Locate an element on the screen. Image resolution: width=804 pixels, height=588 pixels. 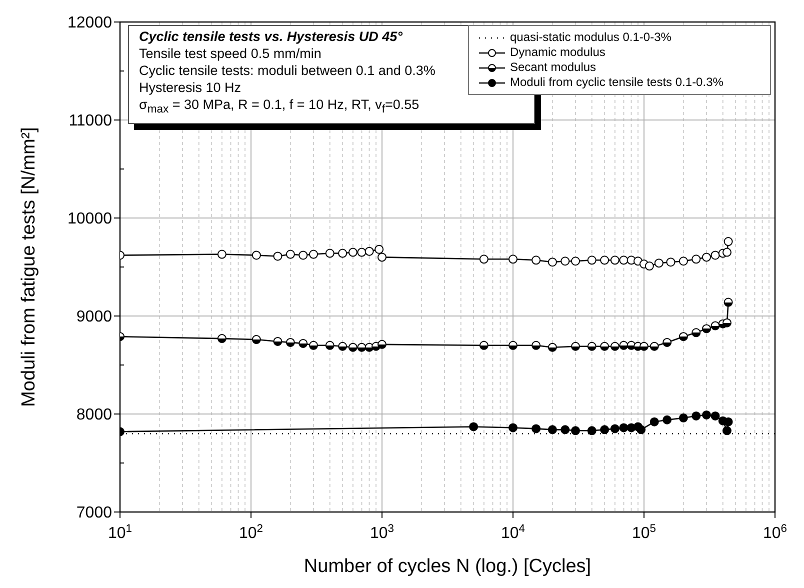
y-tick-label: 11000 is located at coordinates (90, 121).